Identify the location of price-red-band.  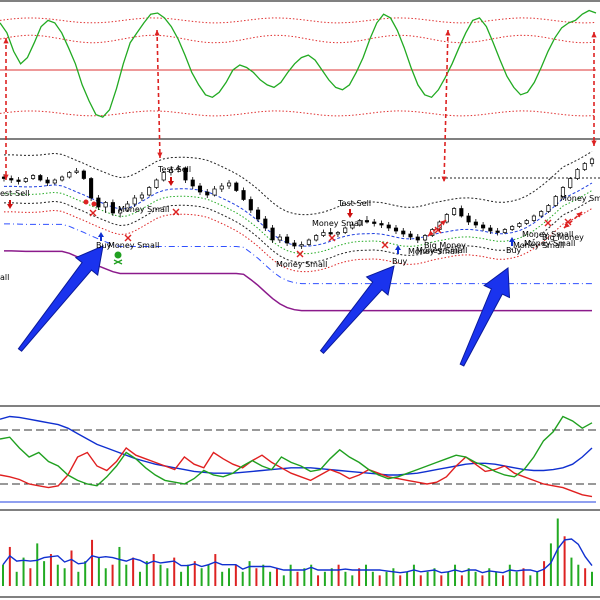
(298, 240).